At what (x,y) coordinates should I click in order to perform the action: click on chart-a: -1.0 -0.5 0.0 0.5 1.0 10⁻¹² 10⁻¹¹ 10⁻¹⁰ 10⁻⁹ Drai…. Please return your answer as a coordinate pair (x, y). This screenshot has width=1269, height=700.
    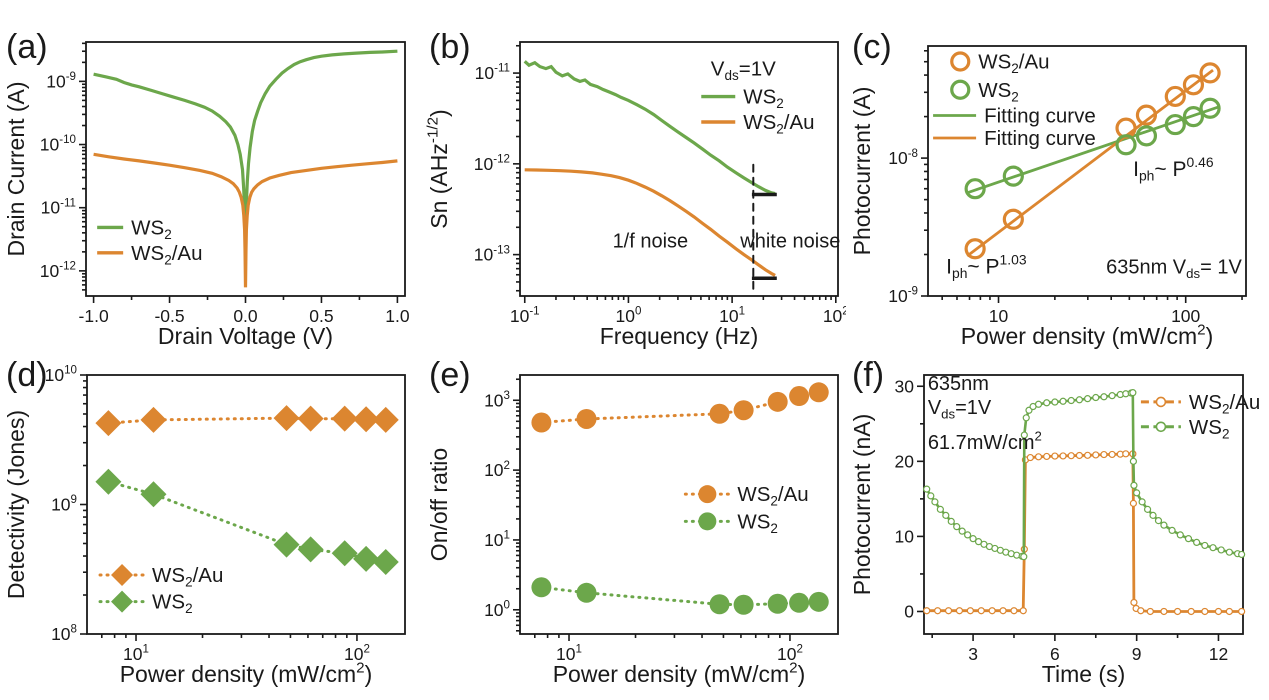
    Looking at the image, I should click on (206, 188).